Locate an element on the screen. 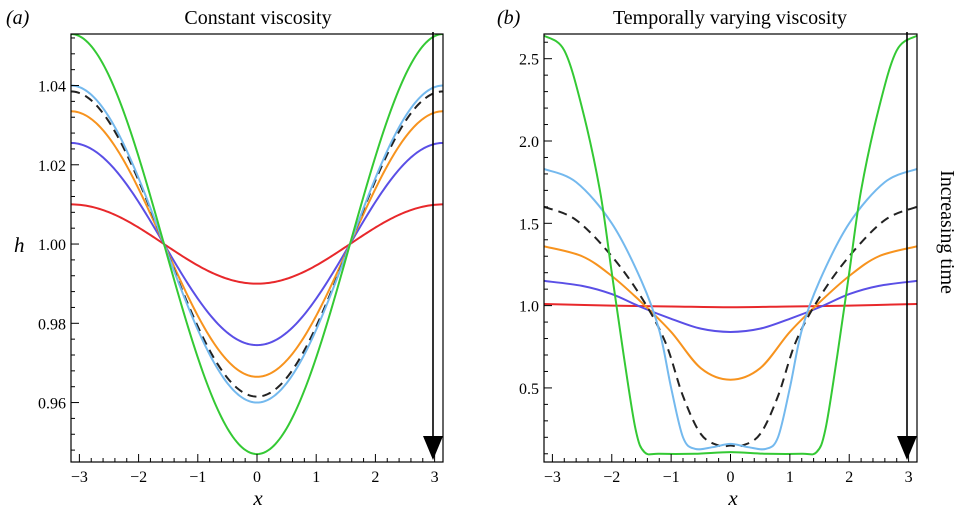  increasing-time-label: Increasing time is located at coordinates (947, 232).